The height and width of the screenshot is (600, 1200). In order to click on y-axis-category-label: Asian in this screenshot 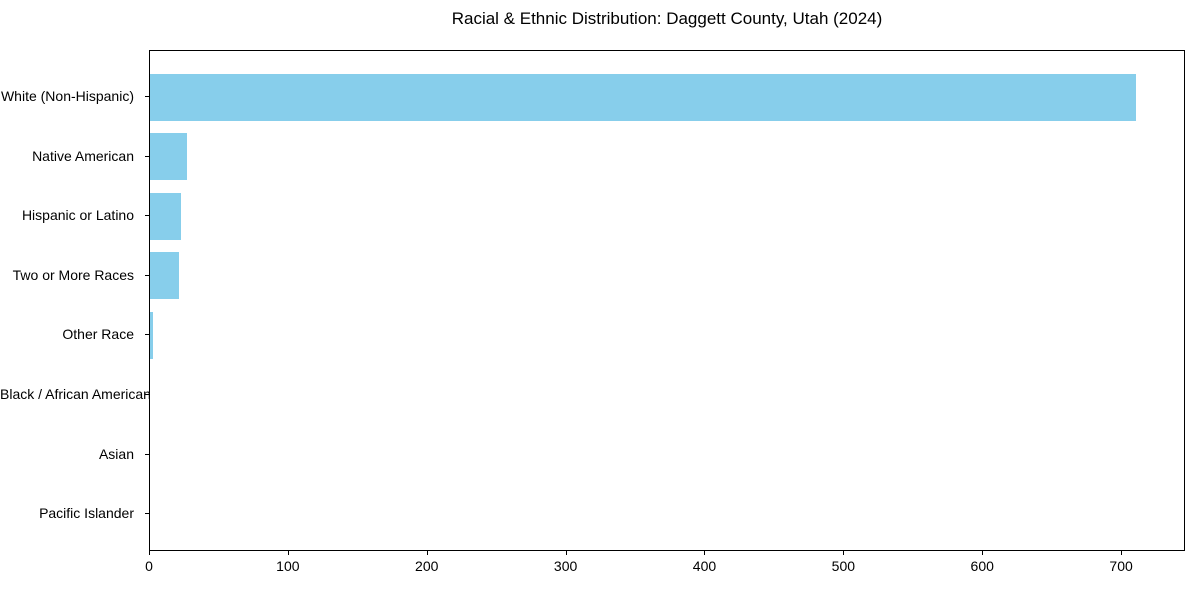, I will do `click(116, 453)`.